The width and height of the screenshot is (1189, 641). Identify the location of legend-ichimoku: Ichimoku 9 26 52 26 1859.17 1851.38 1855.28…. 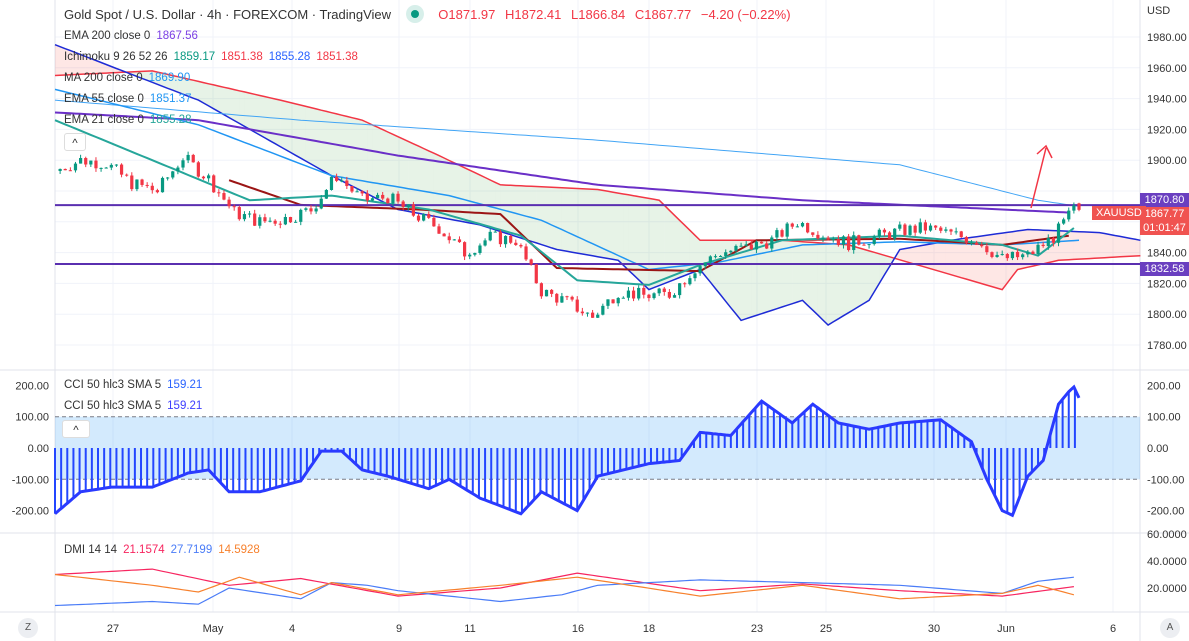
(211, 57).